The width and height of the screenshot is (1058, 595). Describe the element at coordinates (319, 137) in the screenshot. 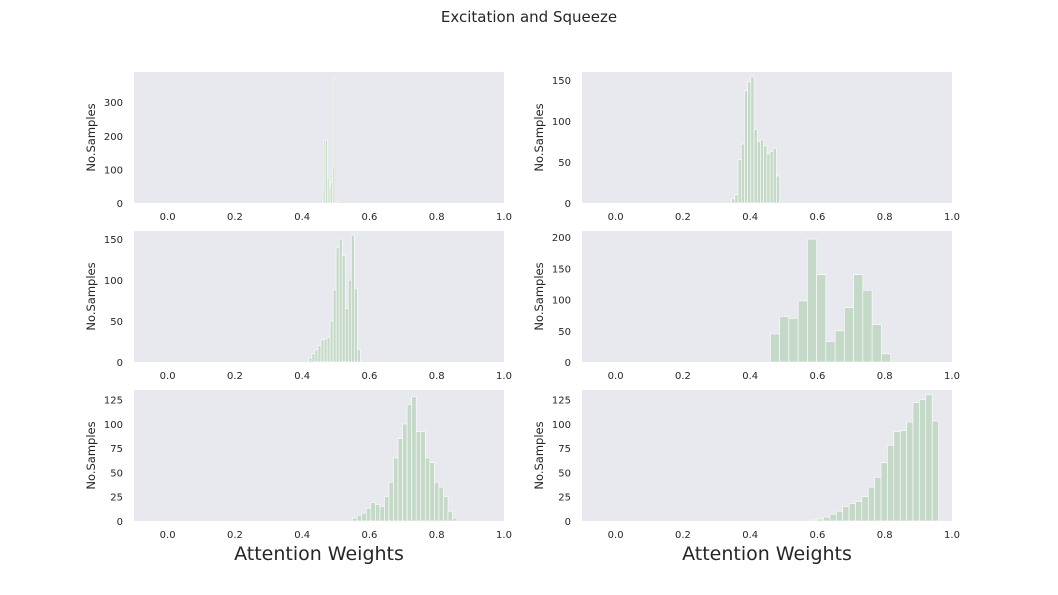

I see `panel-1-background` at that location.